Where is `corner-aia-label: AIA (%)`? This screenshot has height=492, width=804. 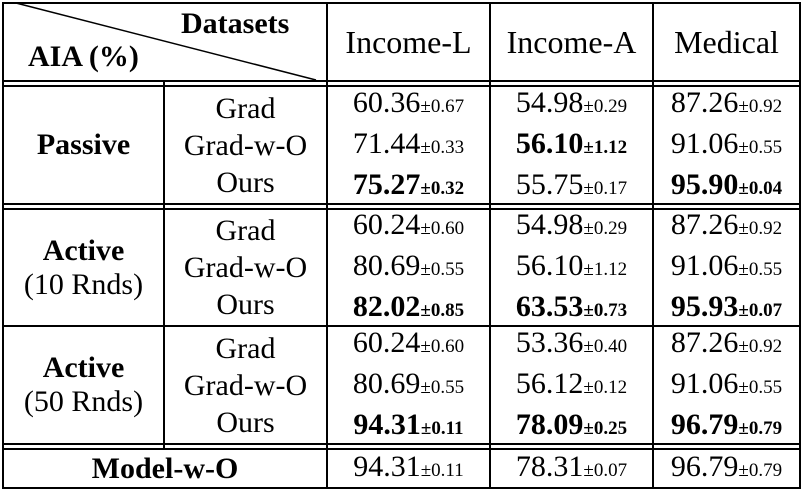 corner-aia-label: AIA (%) is located at coordinates (83, 56).